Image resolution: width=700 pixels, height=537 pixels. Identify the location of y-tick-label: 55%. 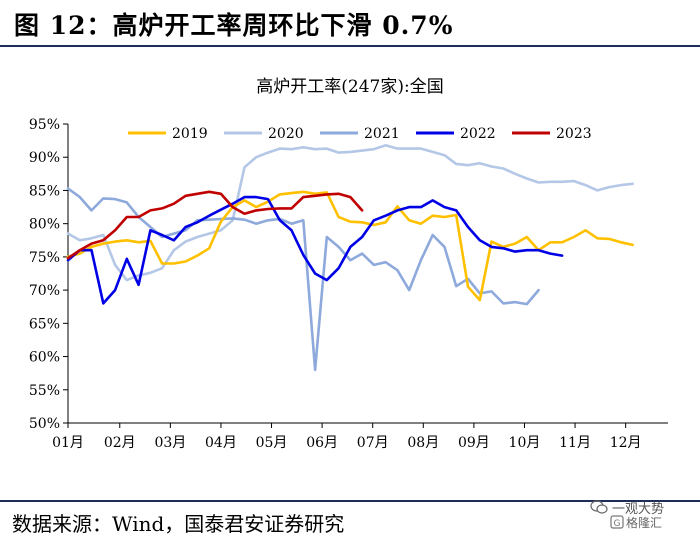
(44, 391).